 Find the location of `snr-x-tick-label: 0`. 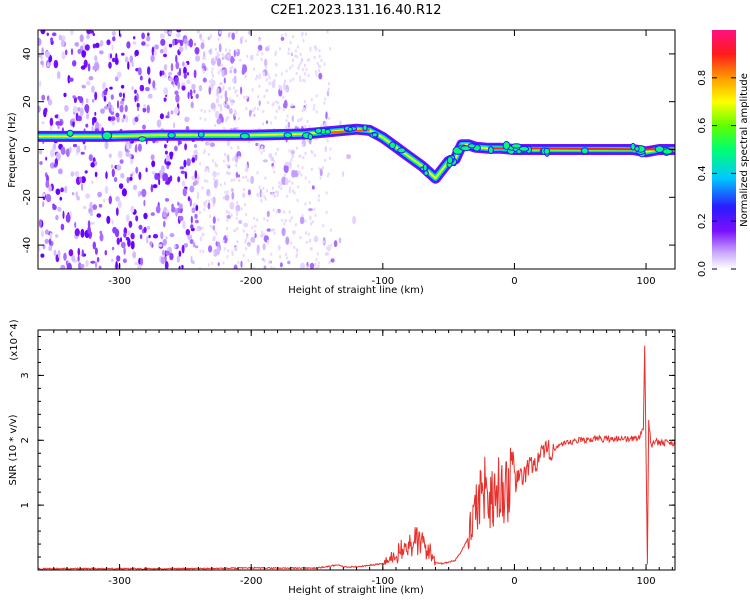

snr-x-tick-label: 0 is located at coordinates (514, 581).